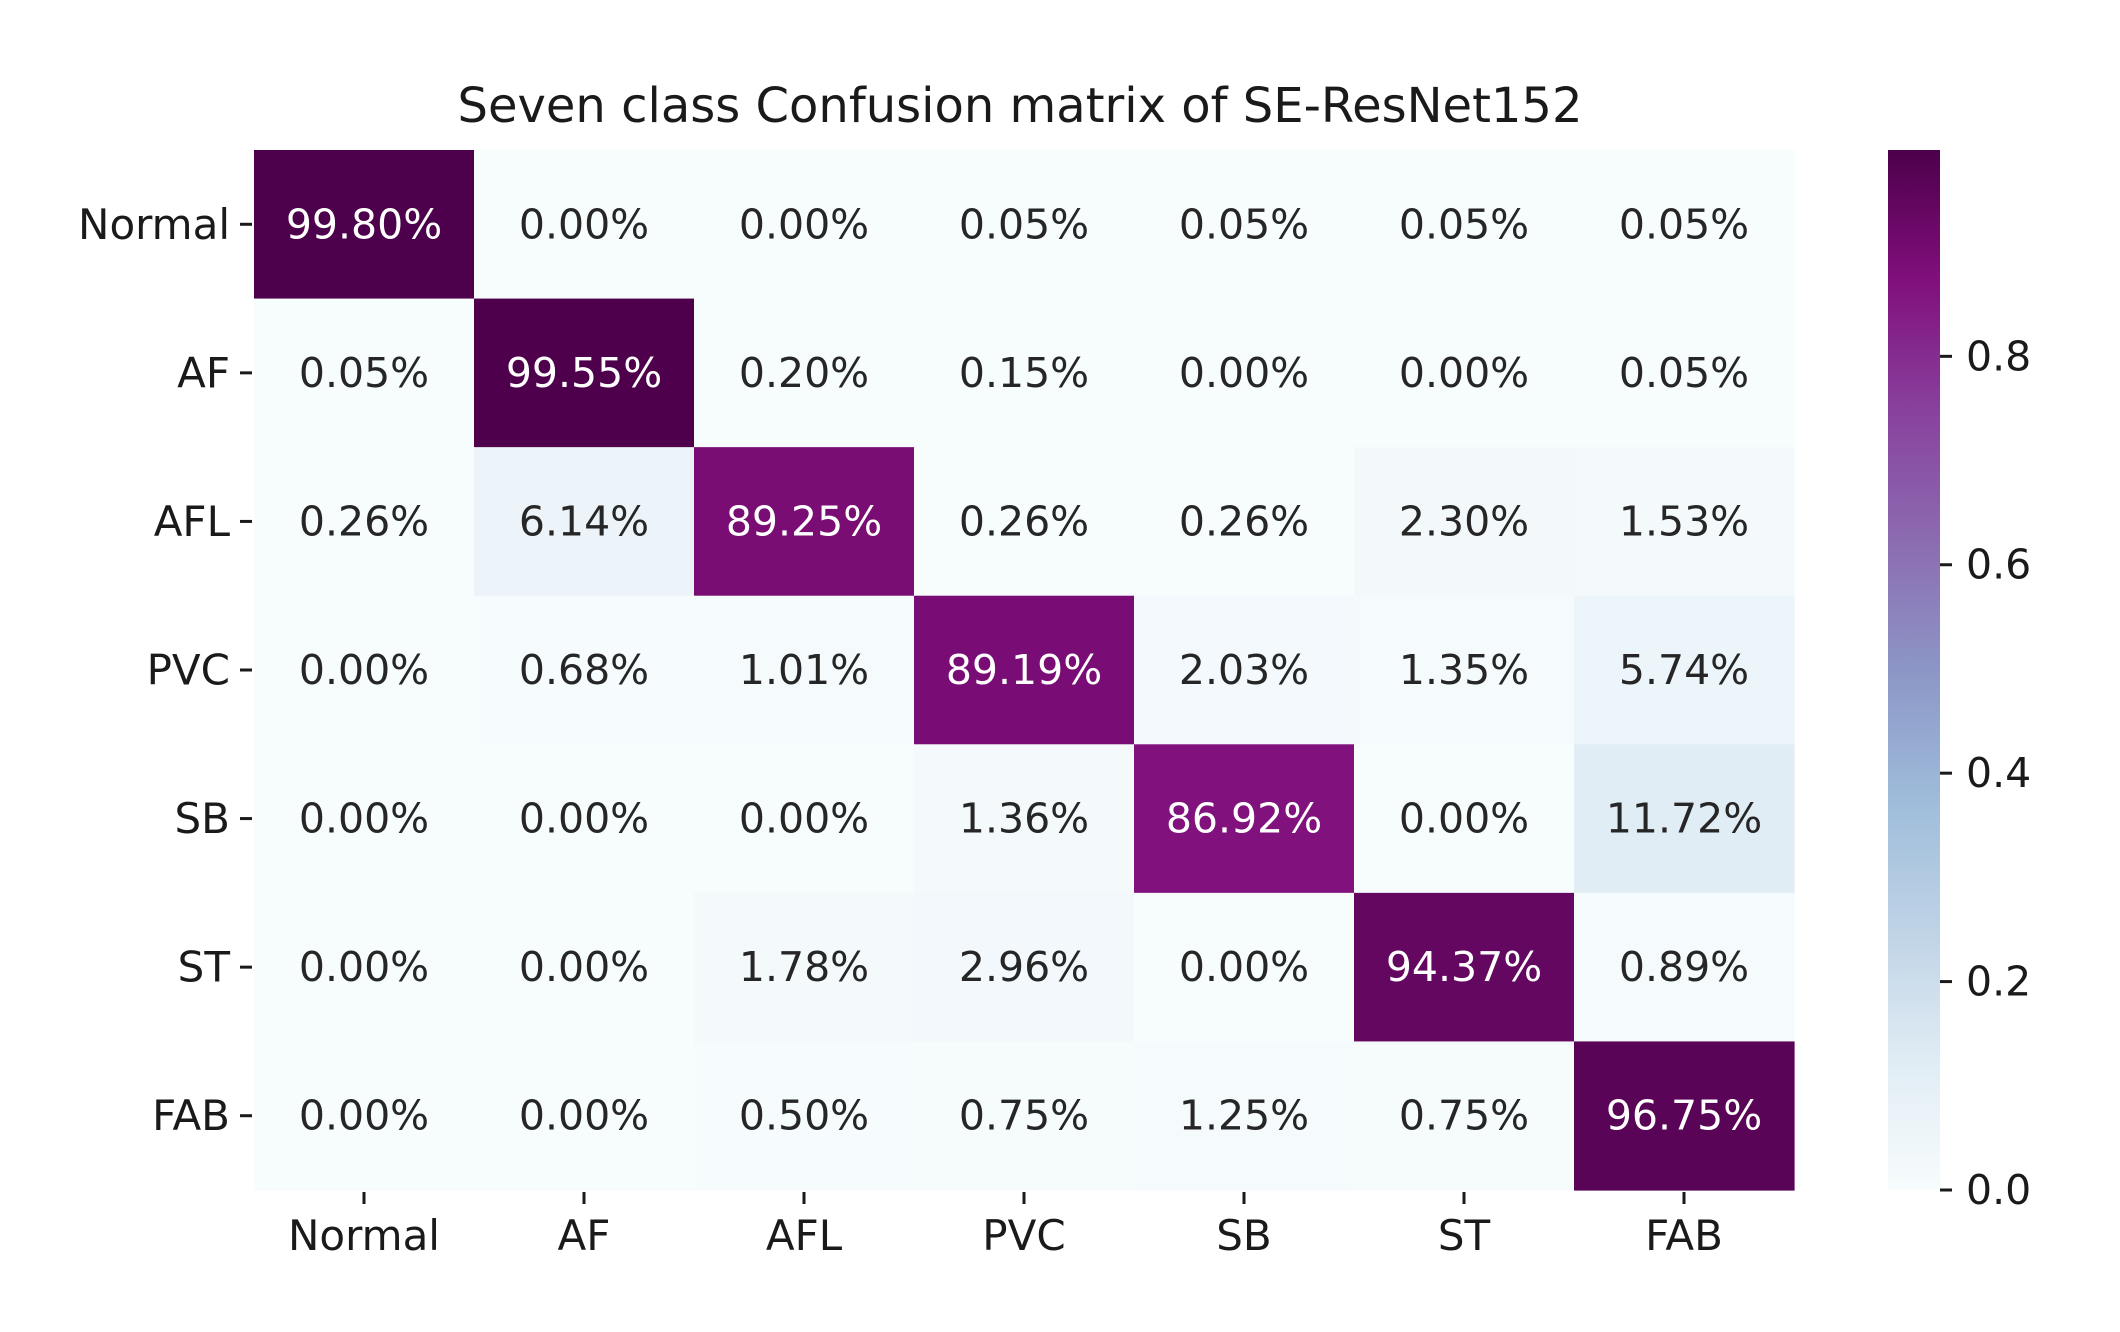 This screenshot has height=1332, width=2120. I want to click on cell-label-normal-fab: 0.05%, so click(1684, 224).